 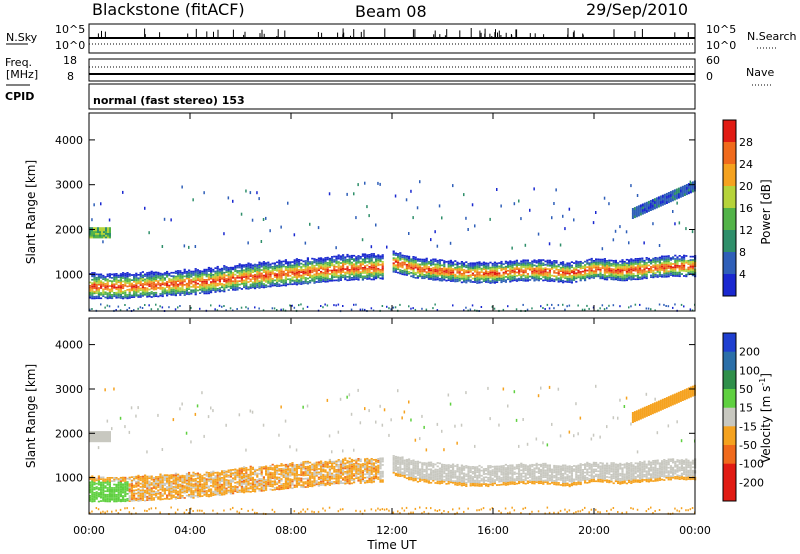 I want to click on colorbar-tick-label: 20, so click(x=746, y=186).